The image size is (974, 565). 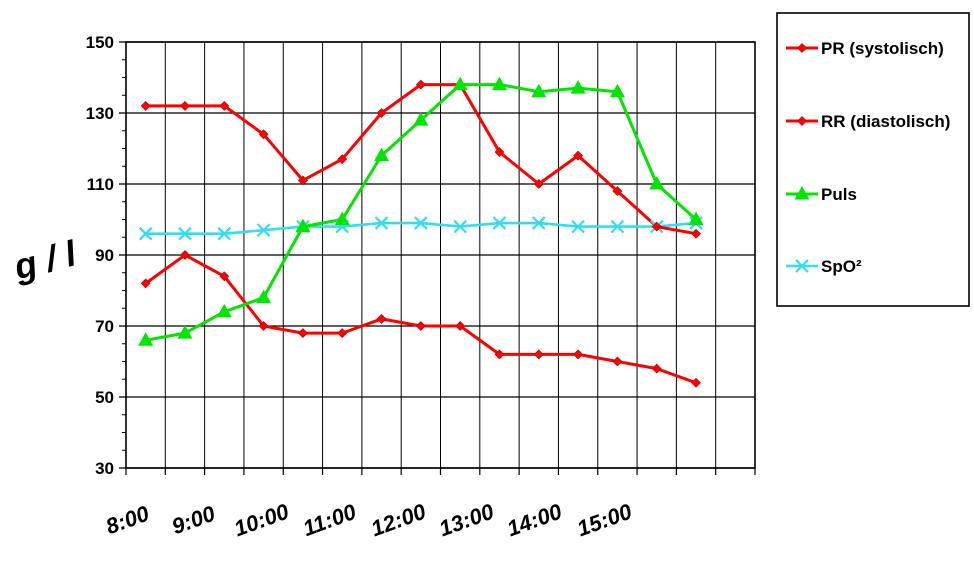 What do you see at coordinates (605, 519) in the screenshot?
I see `x-tick-label: 15:00` at bounding box center [605, 519].